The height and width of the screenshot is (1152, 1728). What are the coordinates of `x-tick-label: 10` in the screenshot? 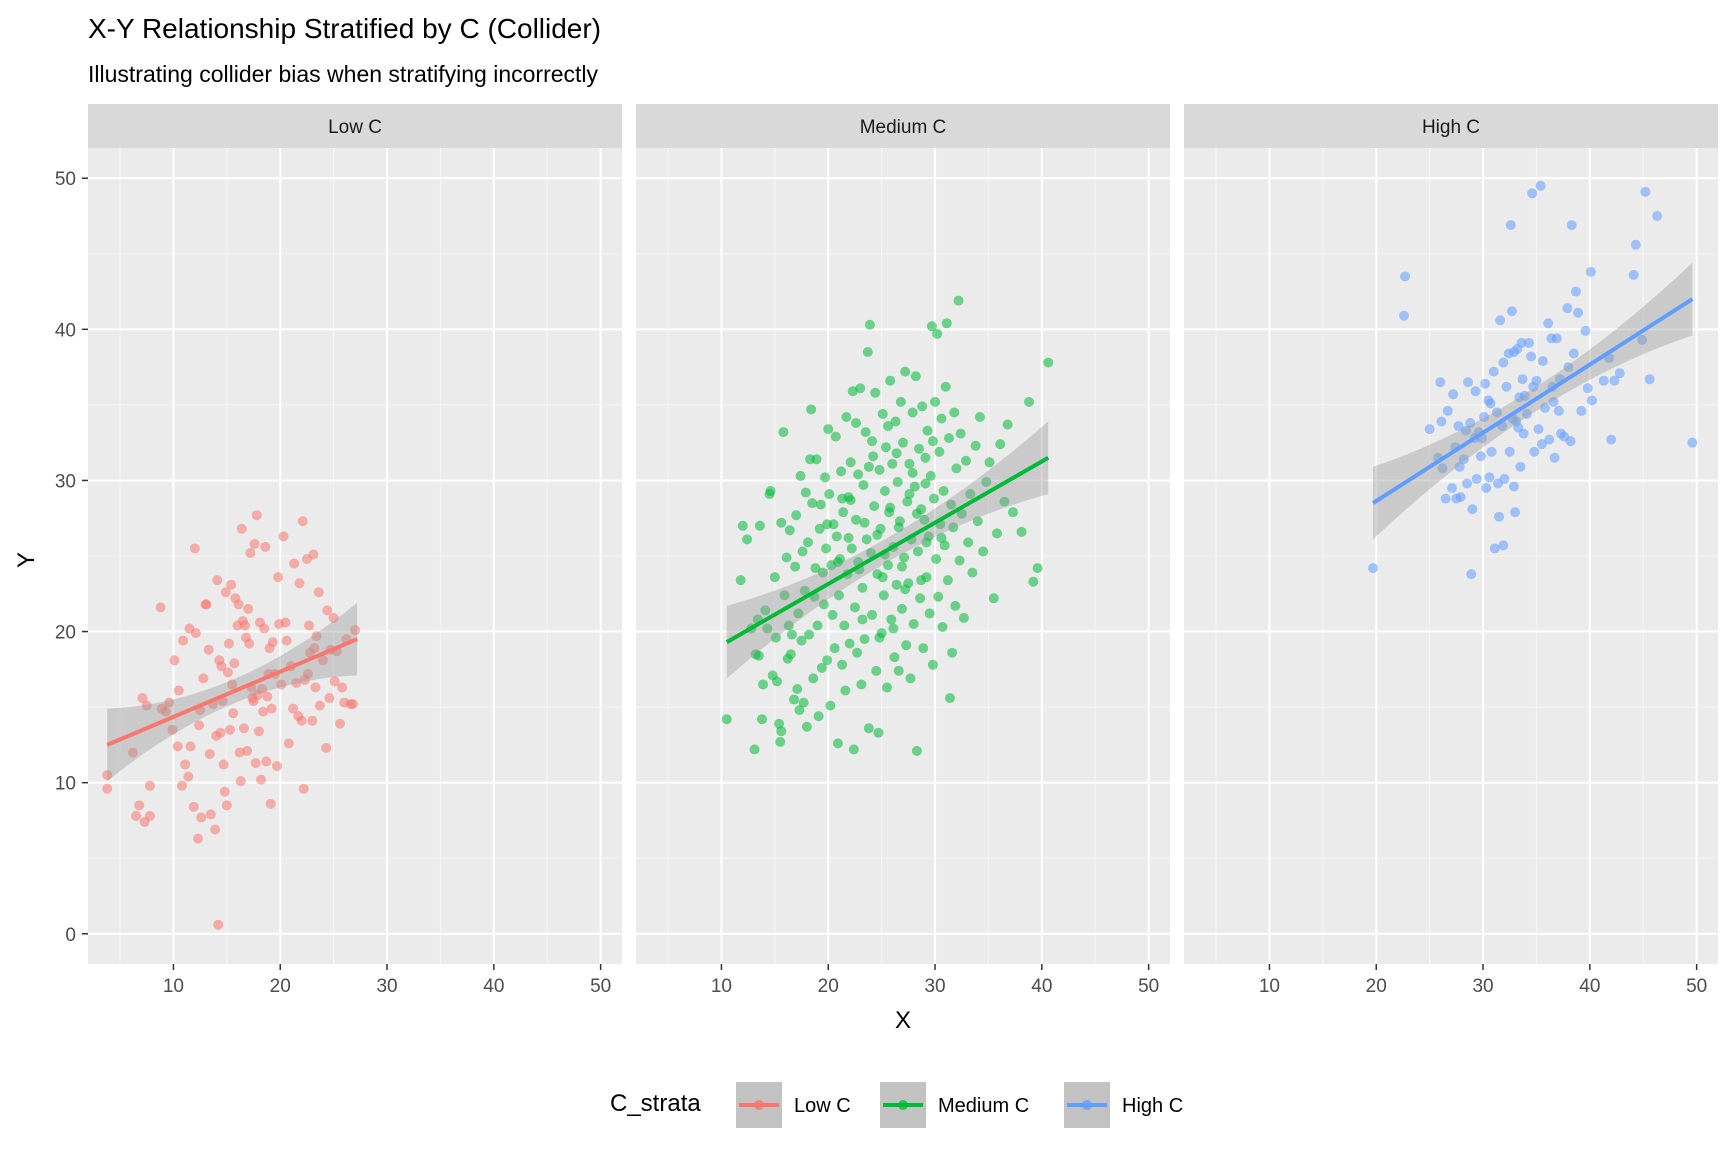 It's located at (173, 986).